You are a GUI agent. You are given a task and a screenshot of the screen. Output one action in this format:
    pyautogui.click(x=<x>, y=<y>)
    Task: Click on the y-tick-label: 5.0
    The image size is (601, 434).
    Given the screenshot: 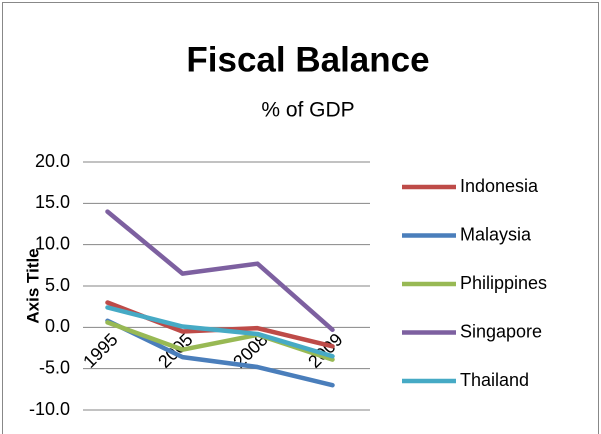 What is the action you would take?
    pyautogui.click(x=57, y=285)
    